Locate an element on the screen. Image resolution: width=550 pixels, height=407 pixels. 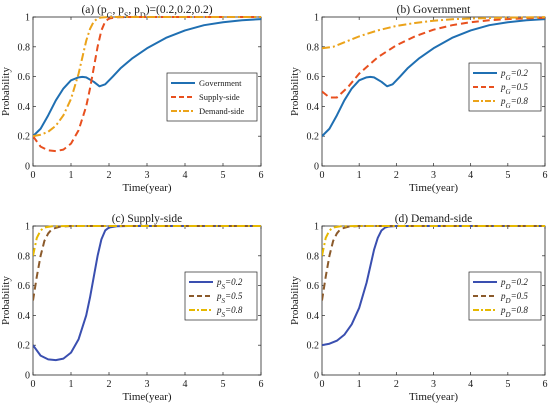
legend: pS=0.2pS=0.5pS=0.8 is located at coordinates (221, 296).